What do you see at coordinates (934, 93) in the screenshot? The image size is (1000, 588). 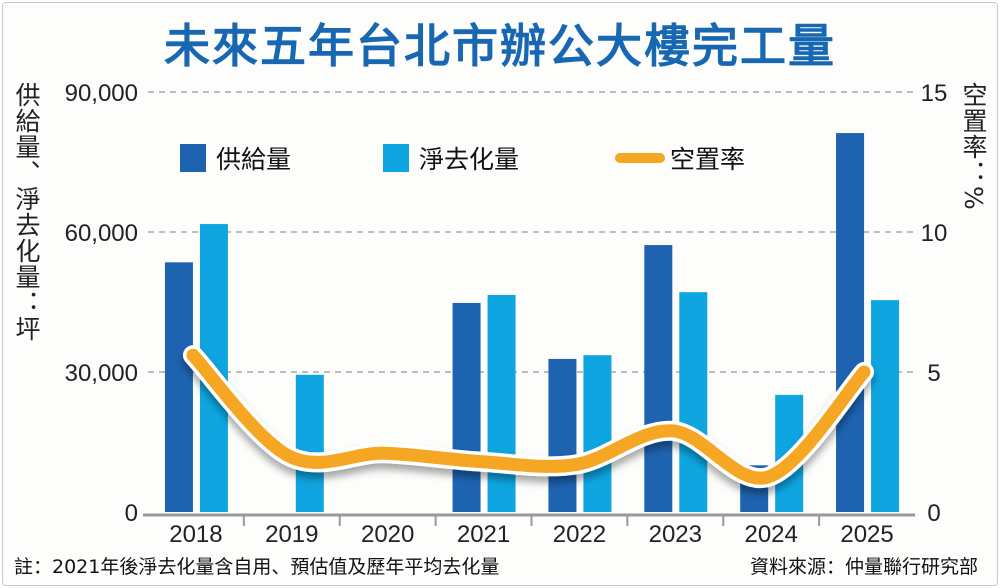 I see `right-tick-label: 15` at bounding box center [934, 93].